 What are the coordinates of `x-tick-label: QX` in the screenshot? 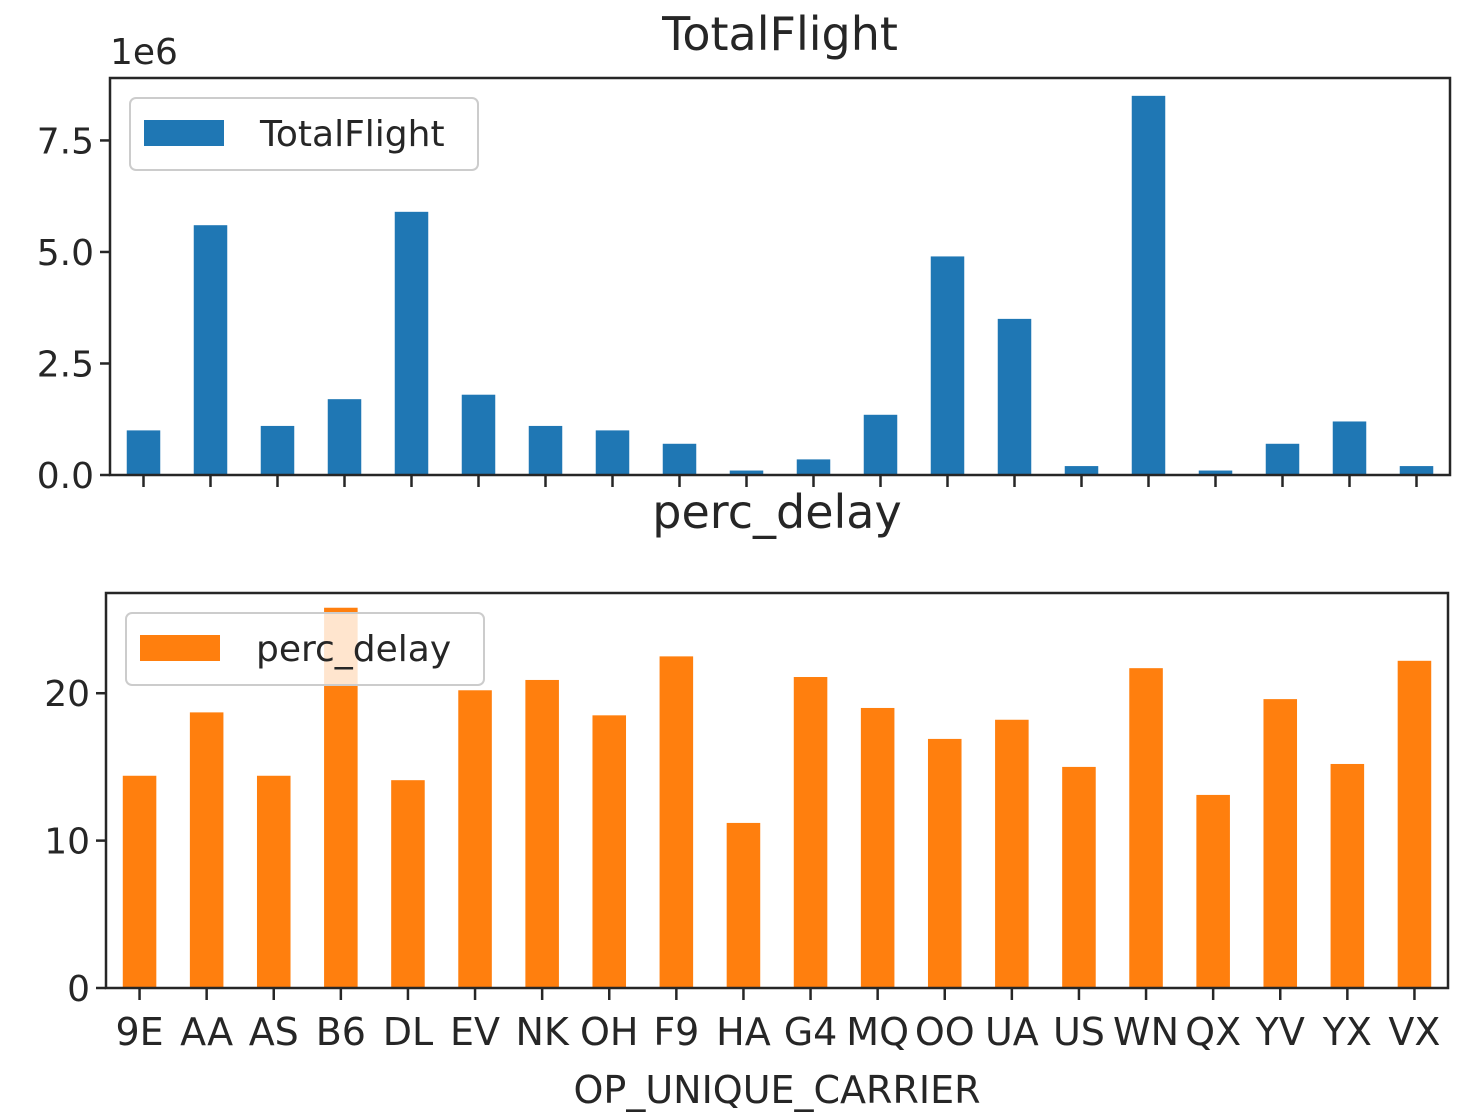 It's located at (1213, 1032).